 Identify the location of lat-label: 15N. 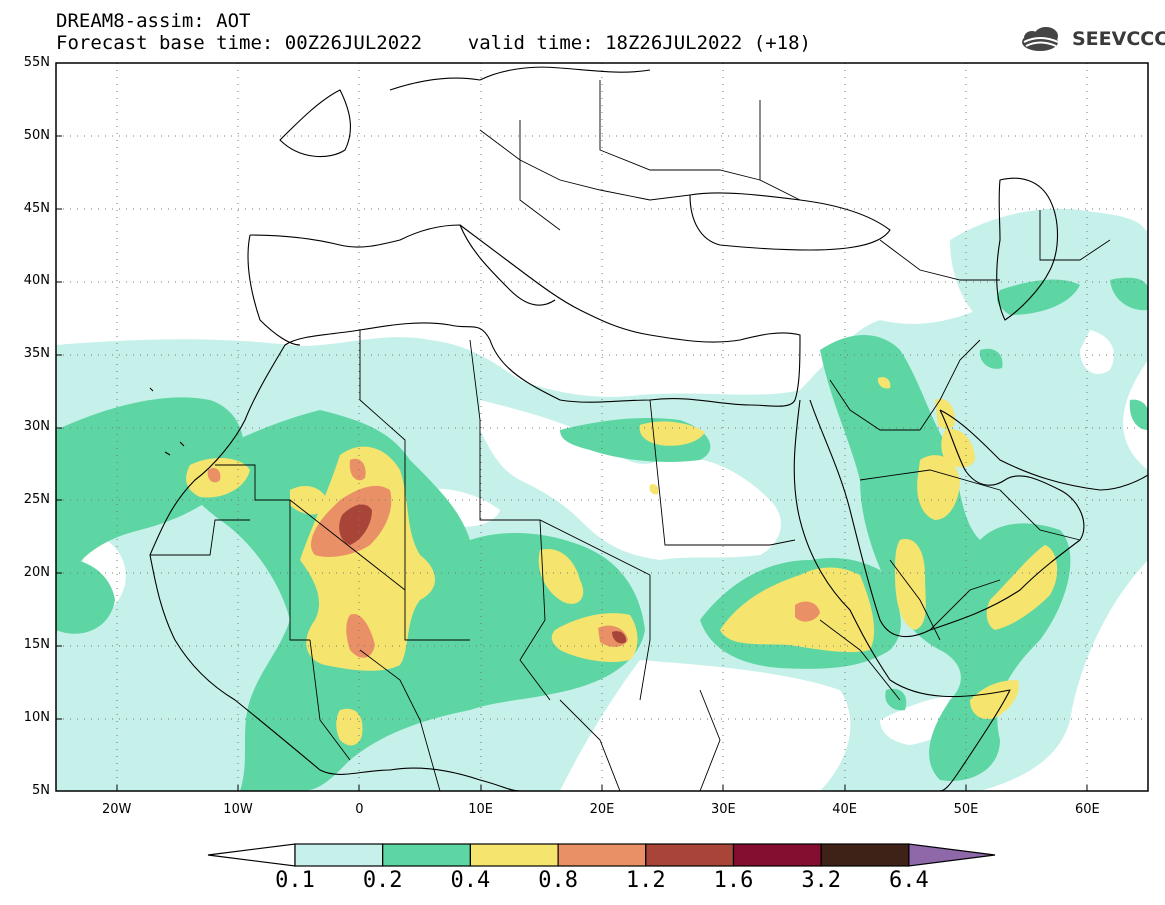
(36, 645).